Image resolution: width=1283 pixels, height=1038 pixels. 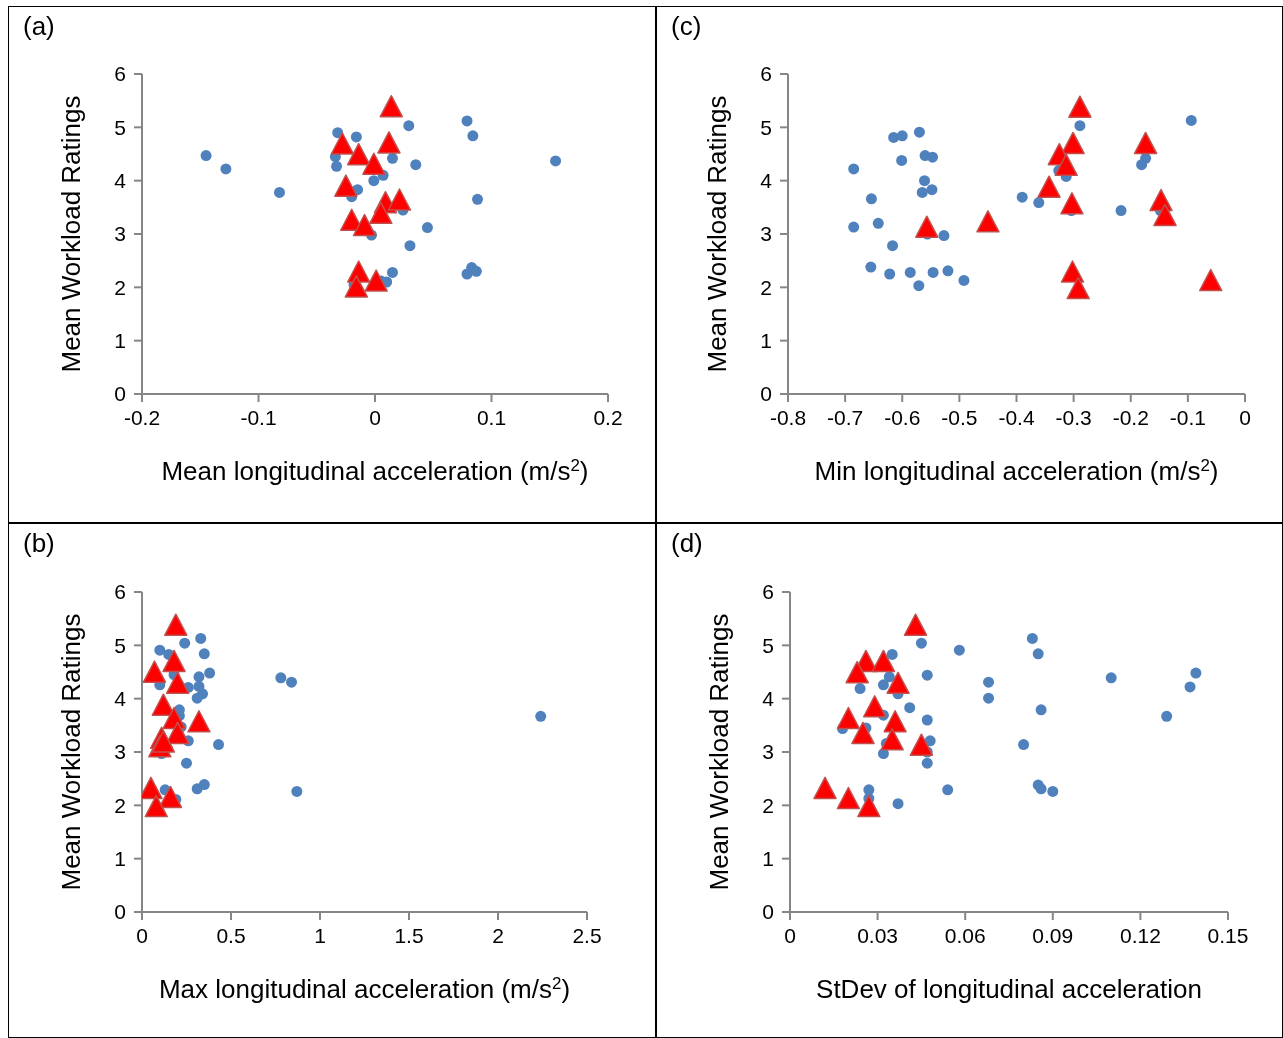 I want to click on x-tick-label: -0.5, so click(x=959, y=417).